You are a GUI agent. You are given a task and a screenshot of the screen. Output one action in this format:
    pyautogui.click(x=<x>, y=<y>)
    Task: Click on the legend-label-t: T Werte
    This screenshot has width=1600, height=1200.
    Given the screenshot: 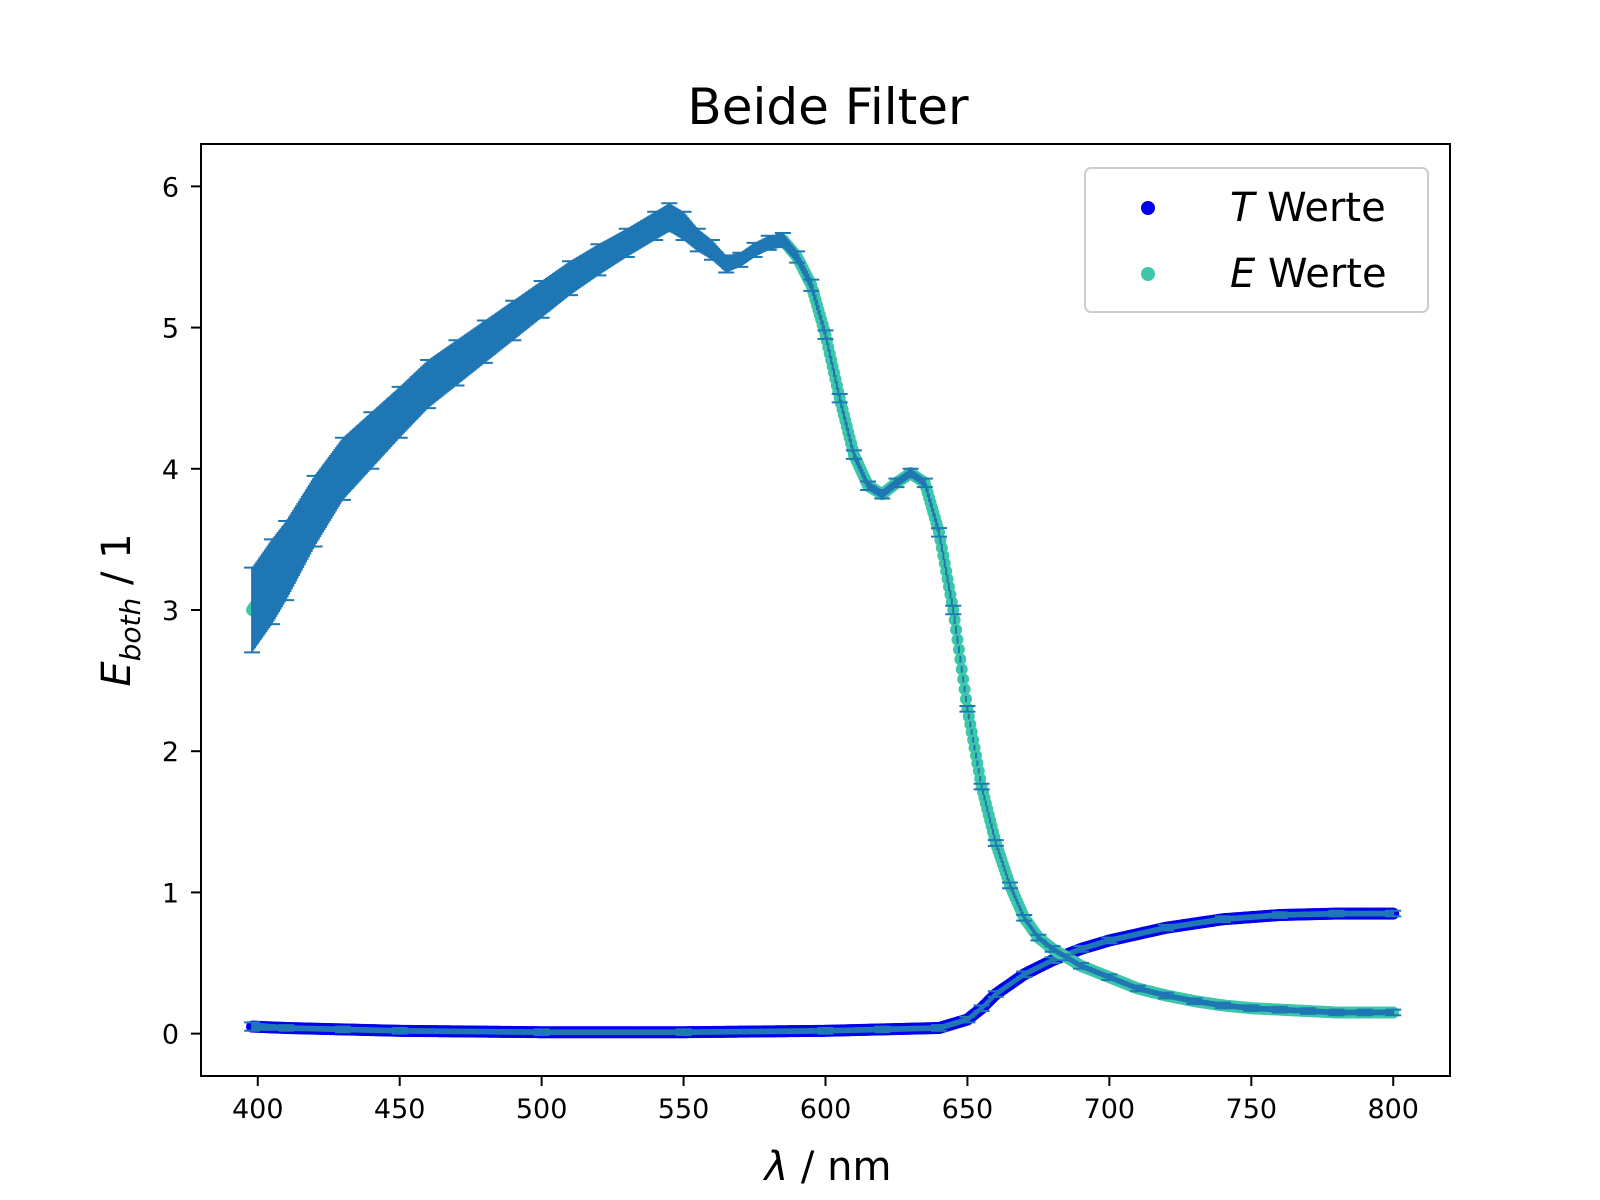 What is the action you would take?
    pyautogui.click(x=1308, y=208)
    